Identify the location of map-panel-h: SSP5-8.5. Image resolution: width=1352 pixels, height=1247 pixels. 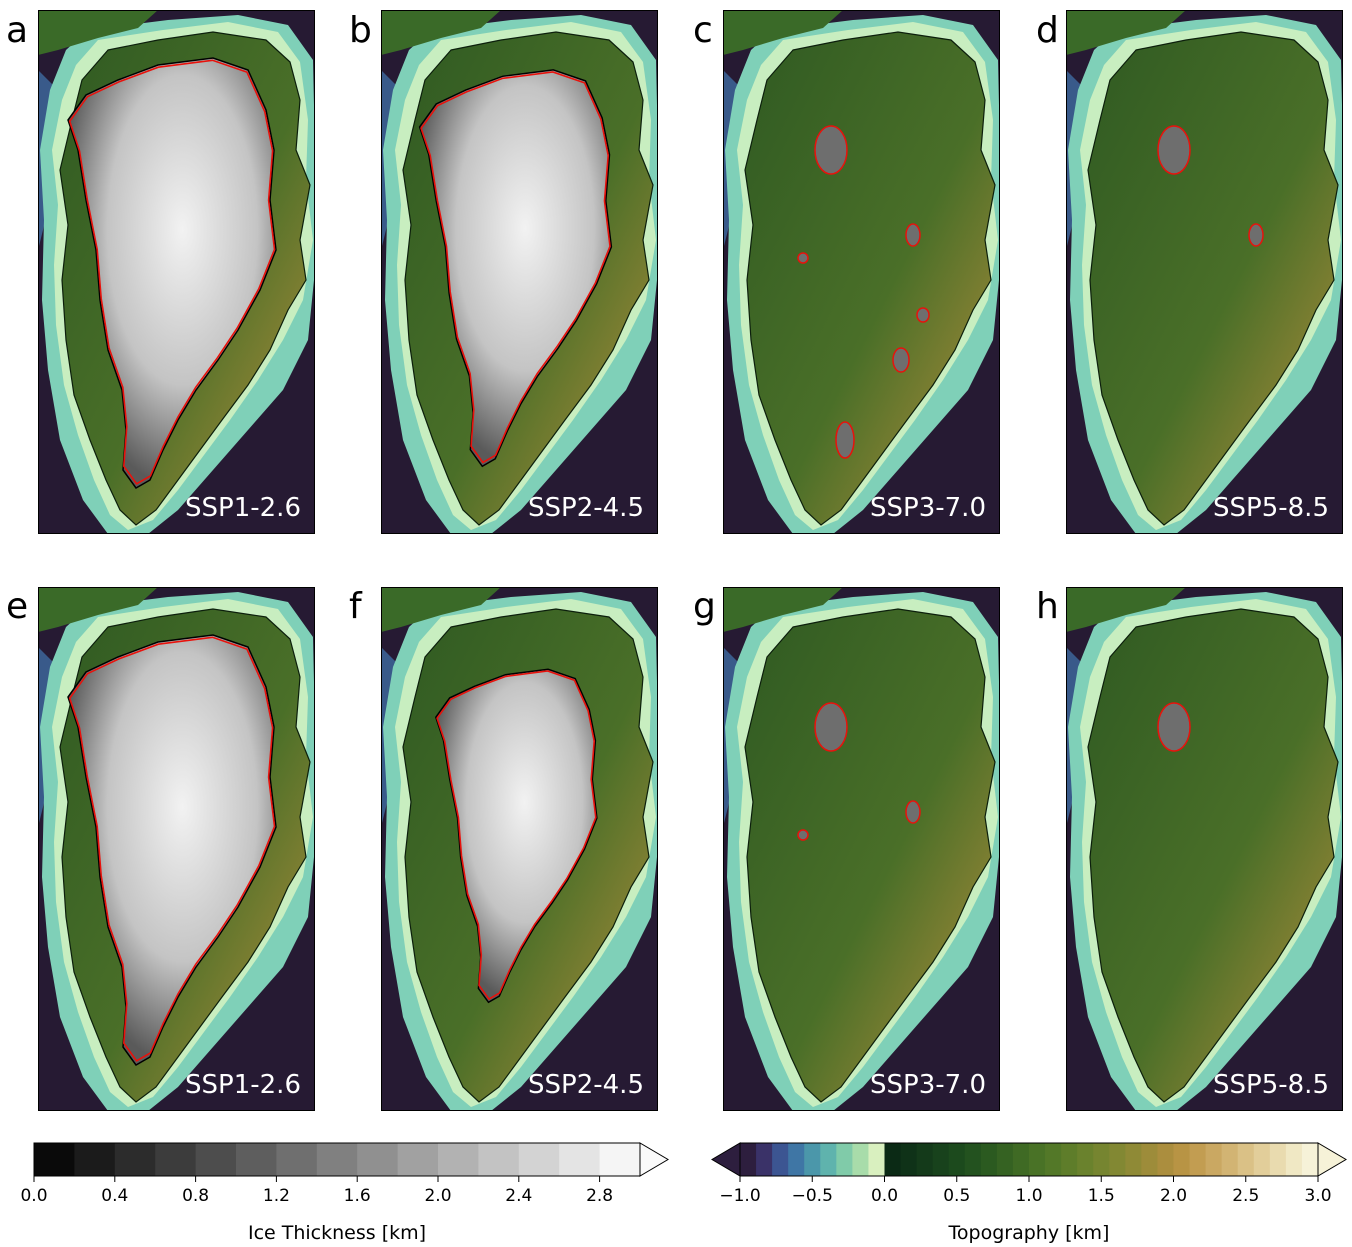
(1204, 849).